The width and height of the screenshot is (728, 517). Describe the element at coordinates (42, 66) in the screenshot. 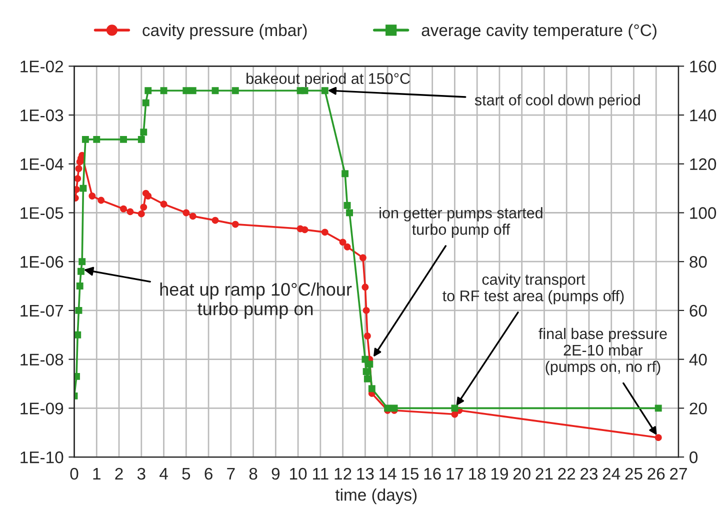

I see `y-tick-label: 1E-02` at that location.